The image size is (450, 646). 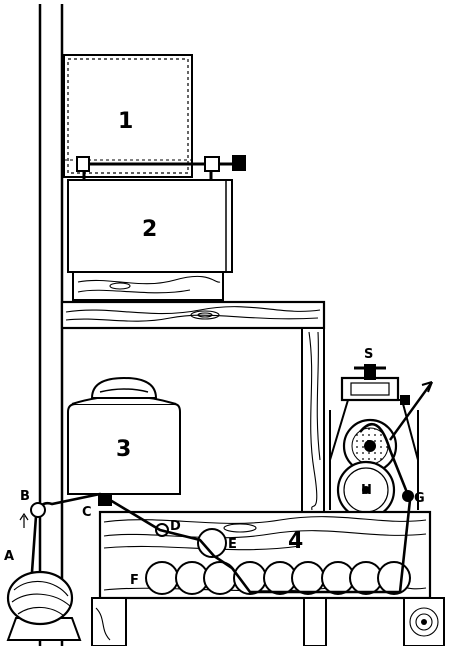 I want to click on tank-2-base-plank, so click(x=148, y=286).